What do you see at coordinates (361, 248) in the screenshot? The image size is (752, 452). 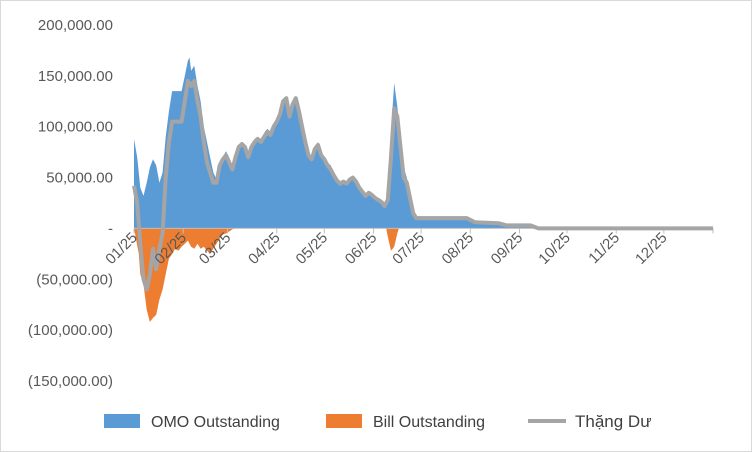 I see `x-tick-label: 06/25` at bounding box center [361, 248].